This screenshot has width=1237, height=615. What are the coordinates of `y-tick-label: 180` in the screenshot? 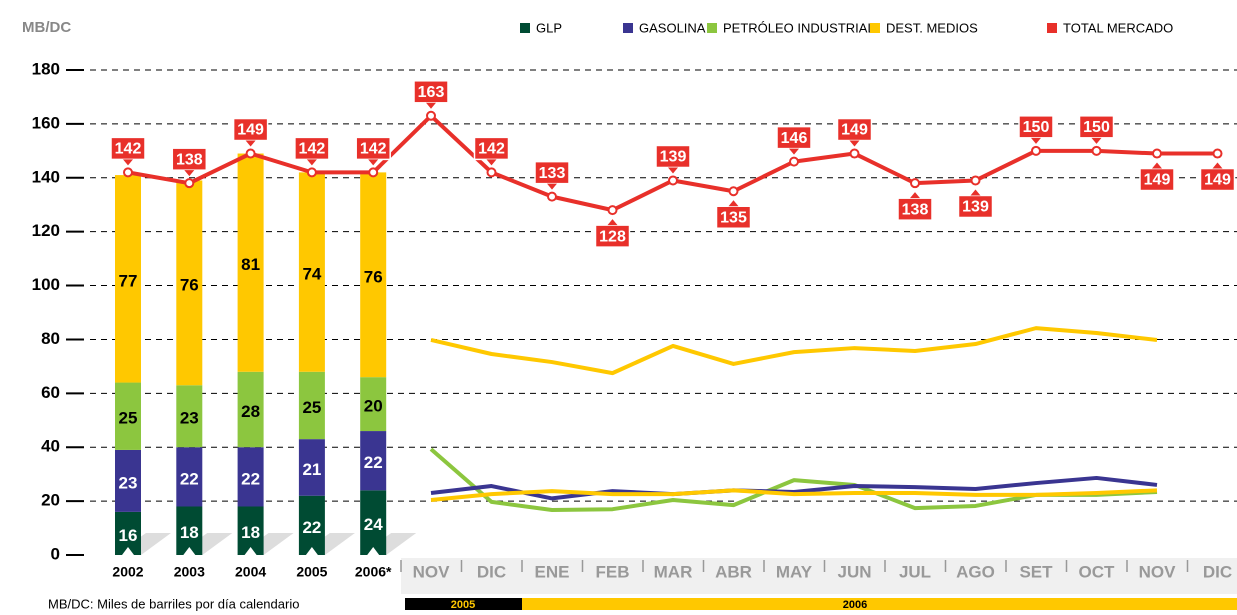 It's located at (46, 68).